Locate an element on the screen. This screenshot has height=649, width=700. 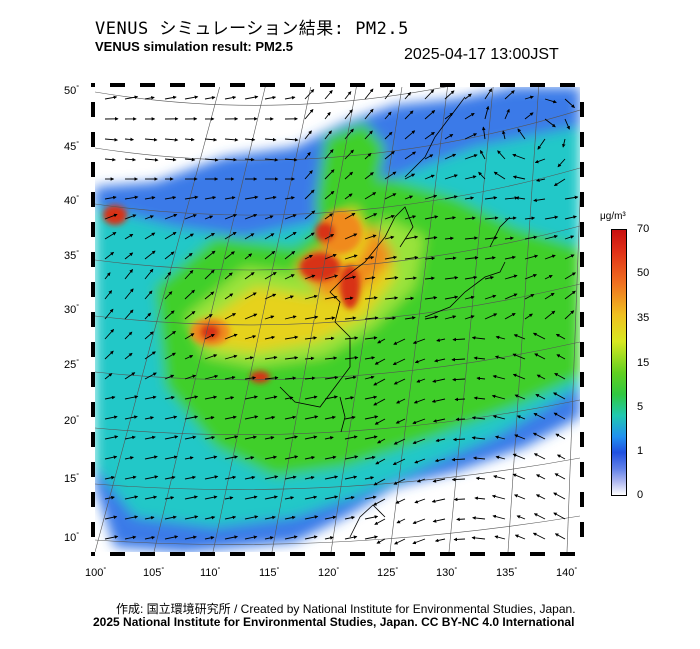
lon-label-115: 115° is located at coordinates (269, 573).